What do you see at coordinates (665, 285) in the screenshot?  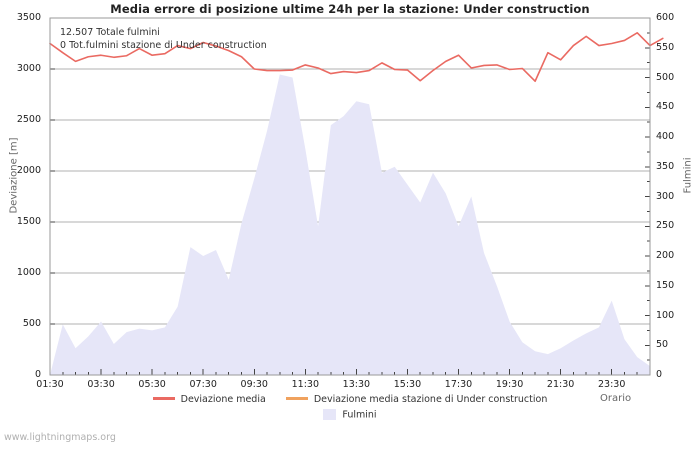 I see `right-axis-tick-label: 150` at bounding box center [665, 285].